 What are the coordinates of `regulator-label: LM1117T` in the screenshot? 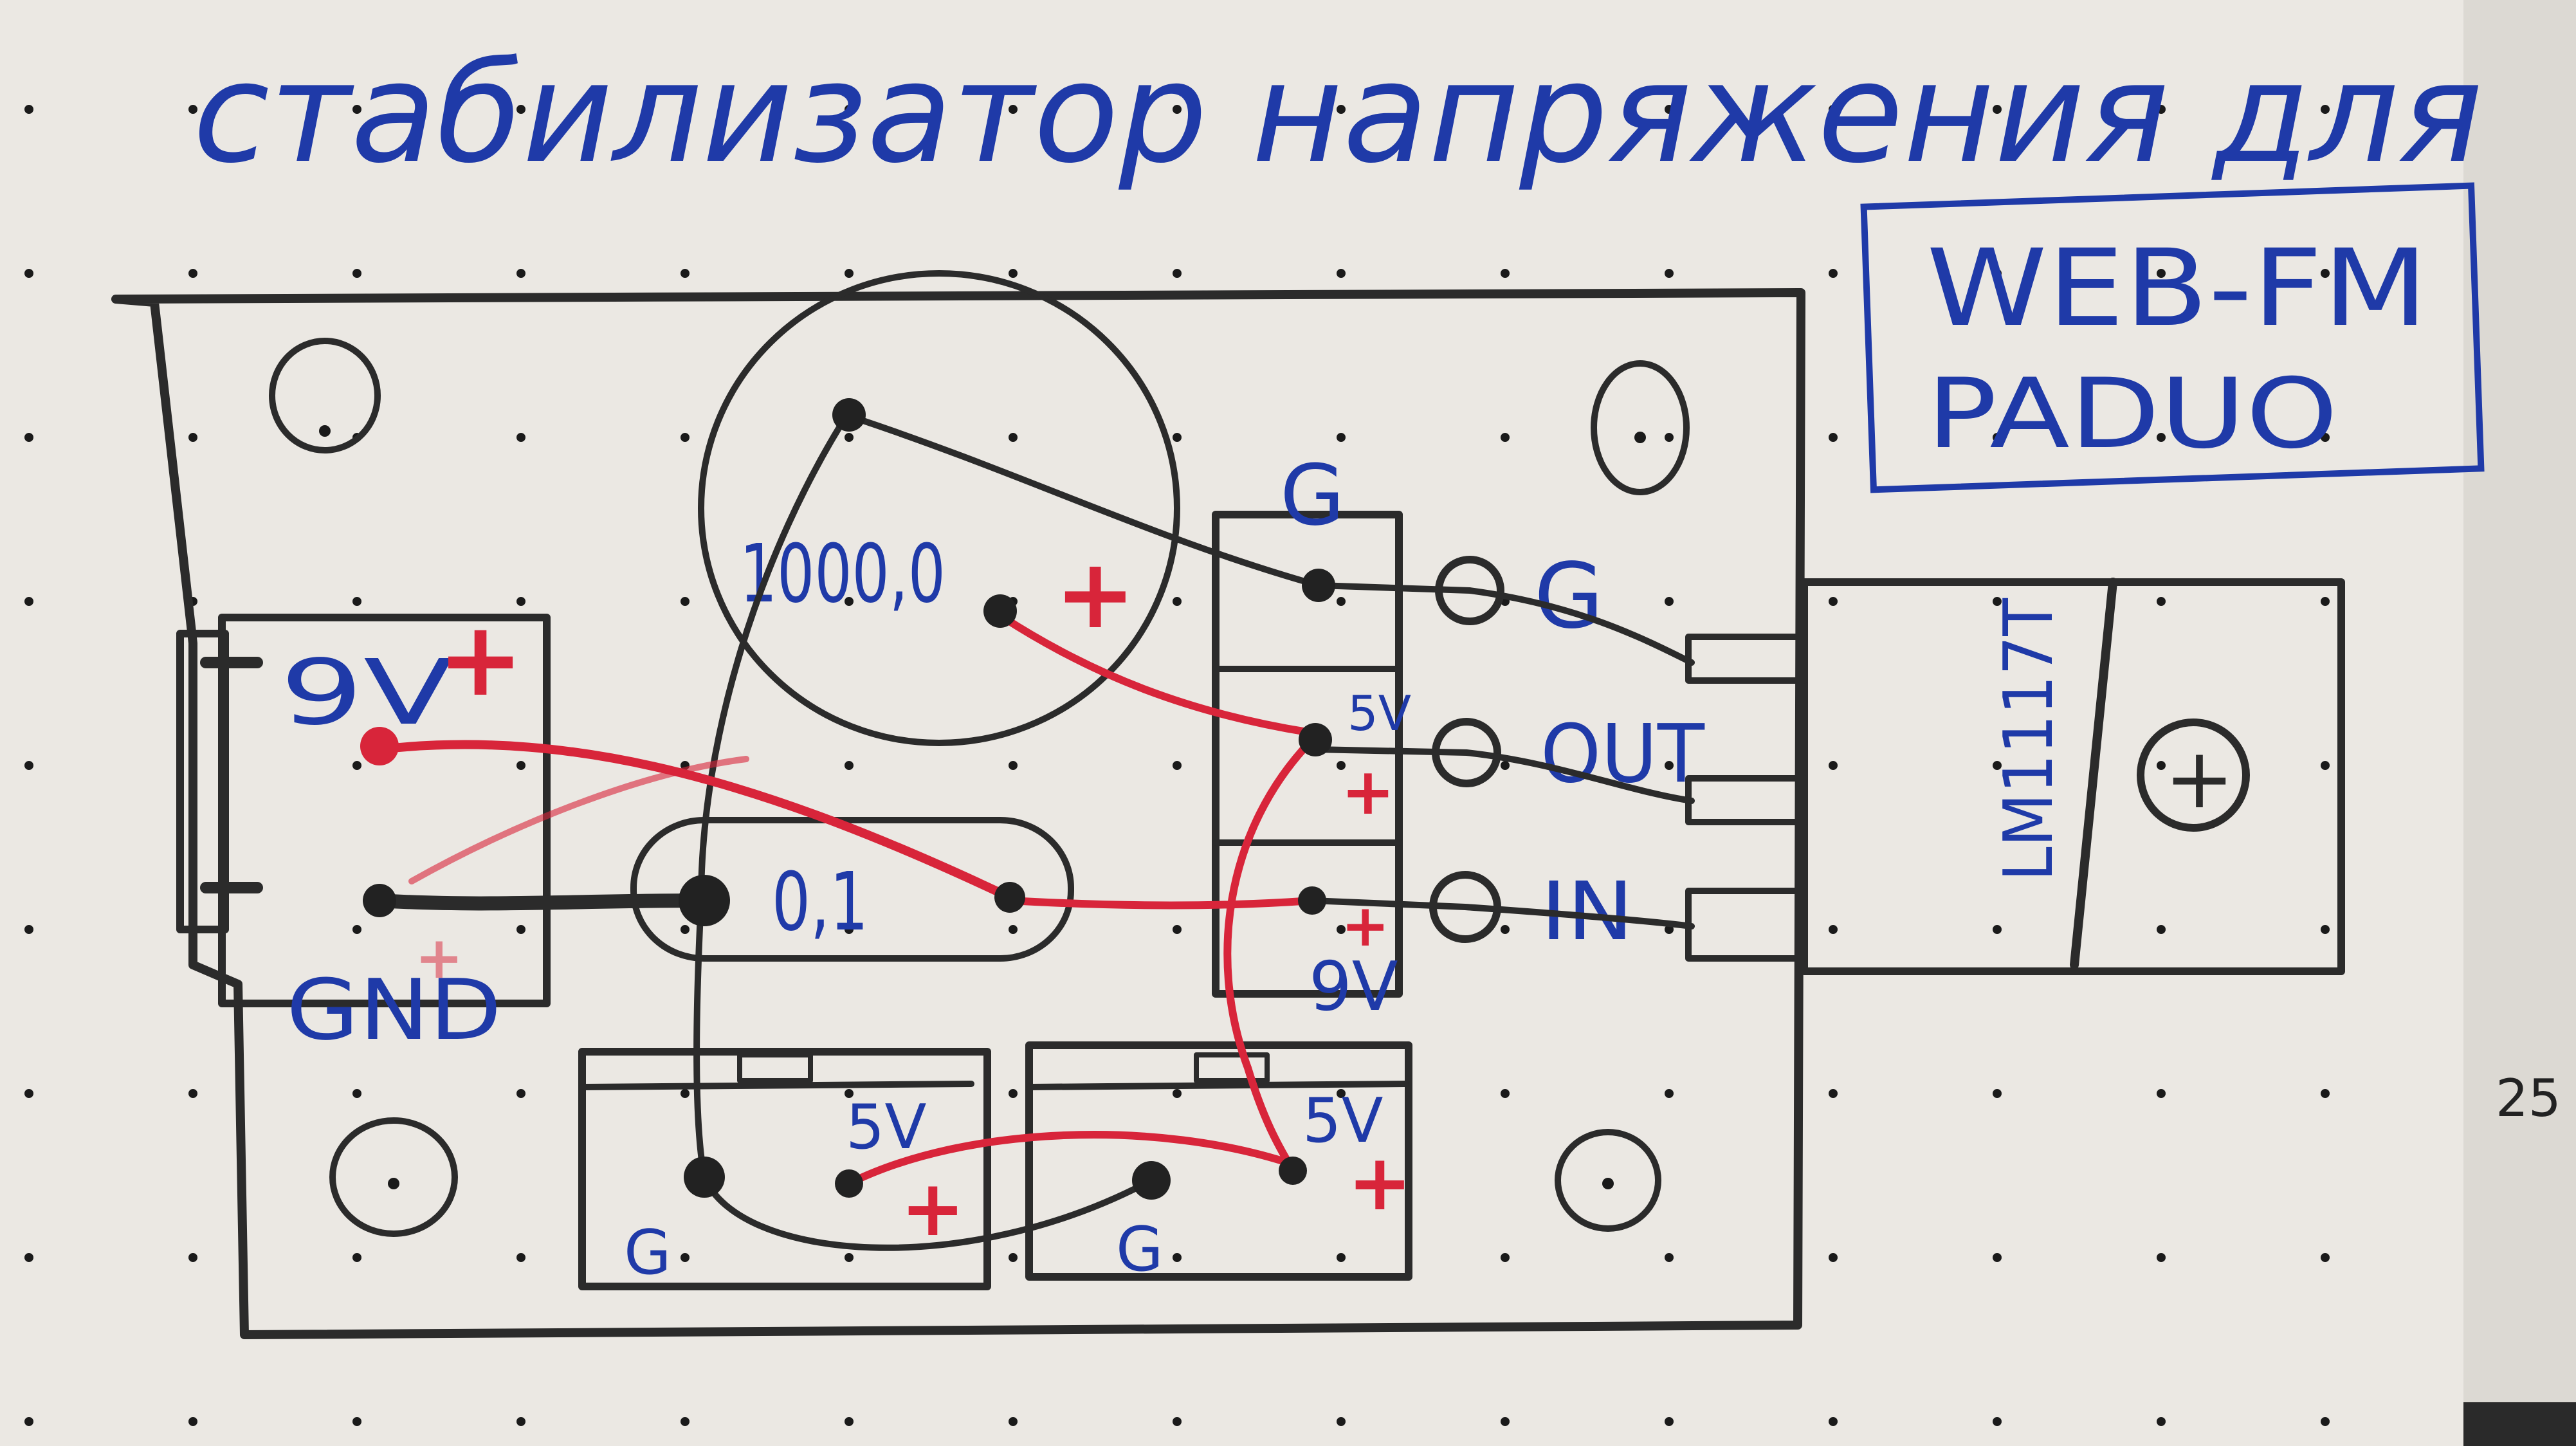 It's located at (2028, 739).